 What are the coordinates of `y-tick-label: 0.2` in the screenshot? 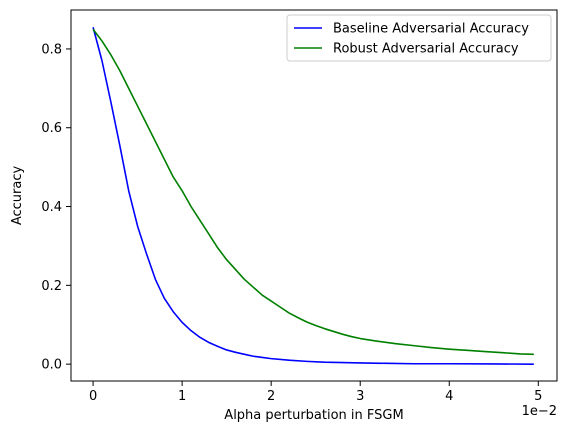 It's located at (51, 286).